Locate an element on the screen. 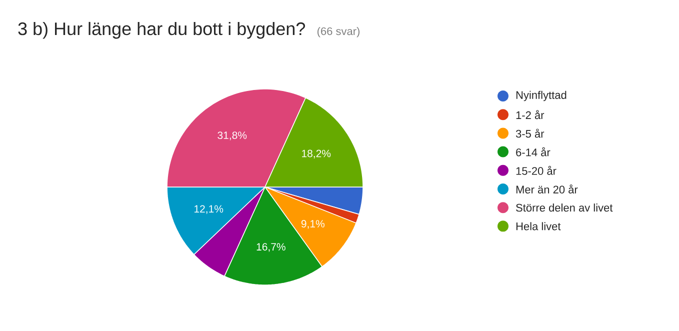  legend-label: 6-14 år is located at coordinates (533, 151).